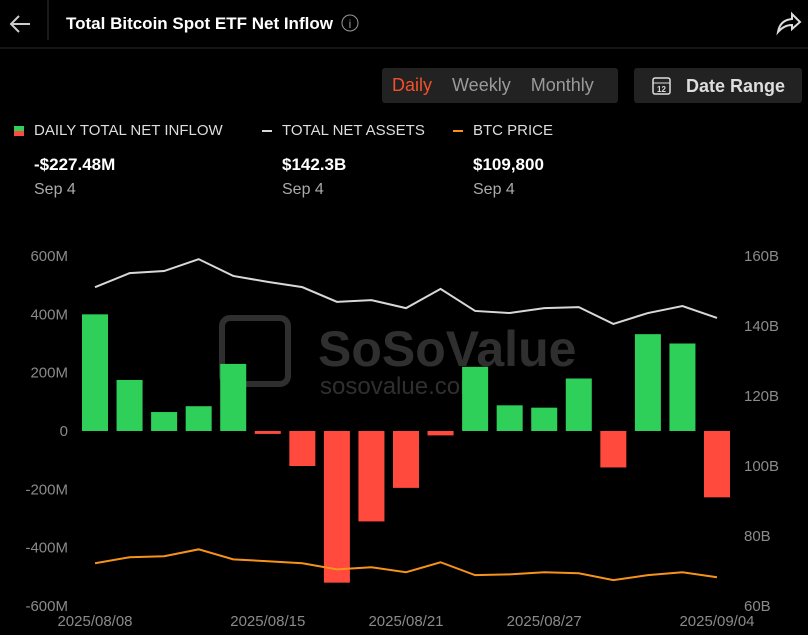 This screenshot has width=808, height=635. What do you see at coordinates (661, 89) in the screenshot?
I see `svg-text: 12` at bounding box center [661, 89].